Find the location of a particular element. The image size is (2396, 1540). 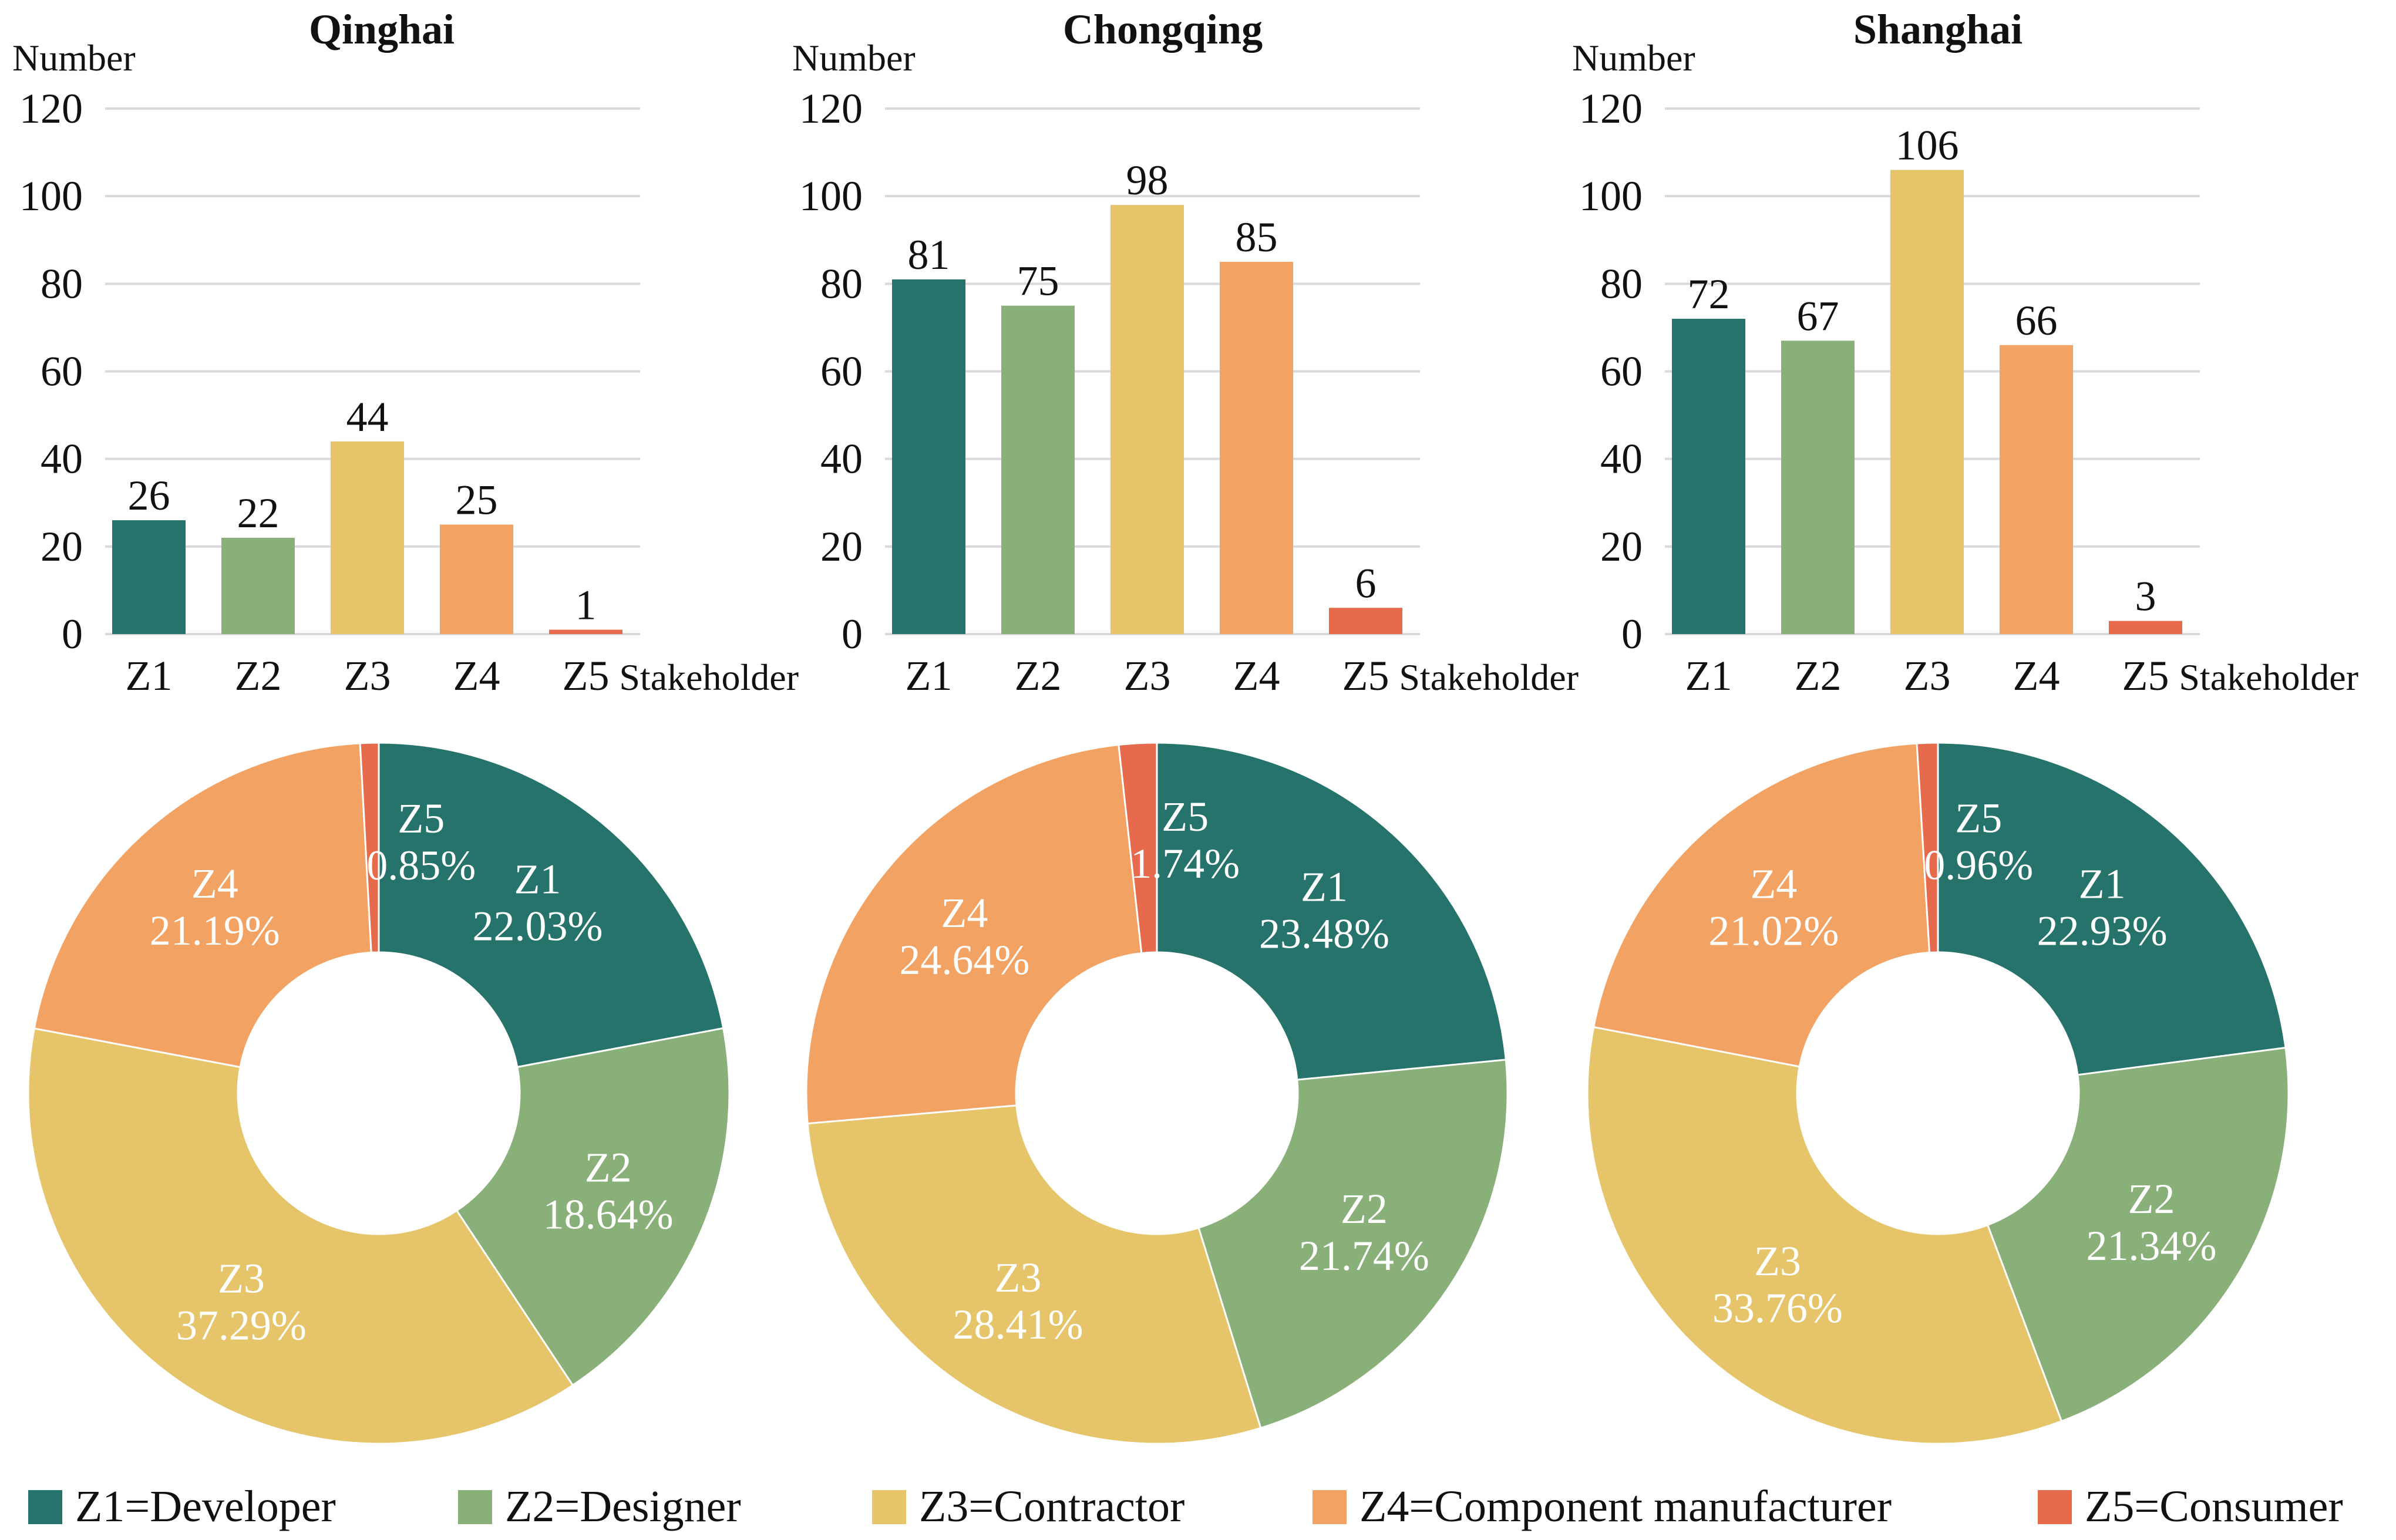

slice-percent-label: 1.74% is located at coordinates (1185, 863).